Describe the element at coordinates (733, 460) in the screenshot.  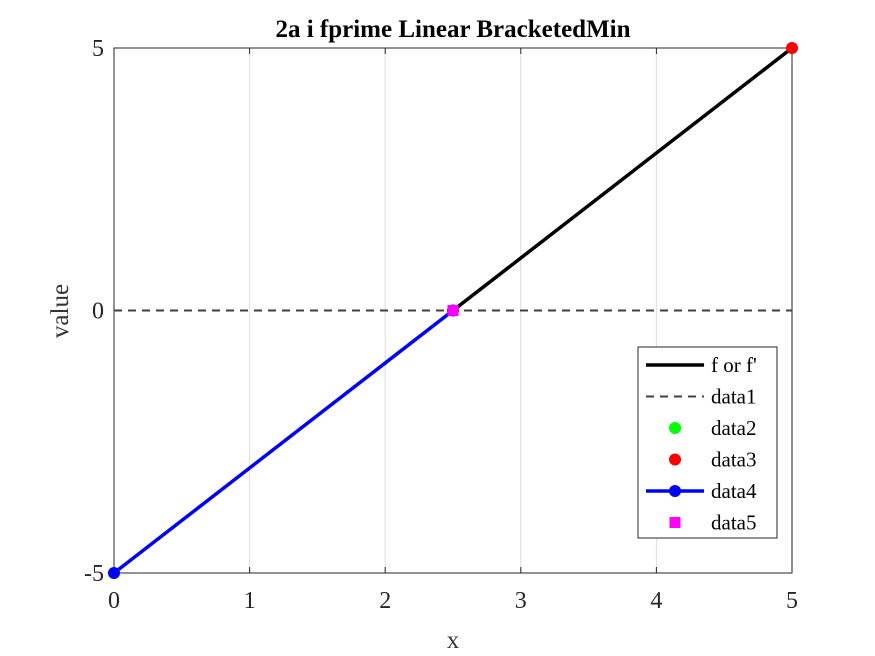
I see `legend-data3-label: data3` at that location.